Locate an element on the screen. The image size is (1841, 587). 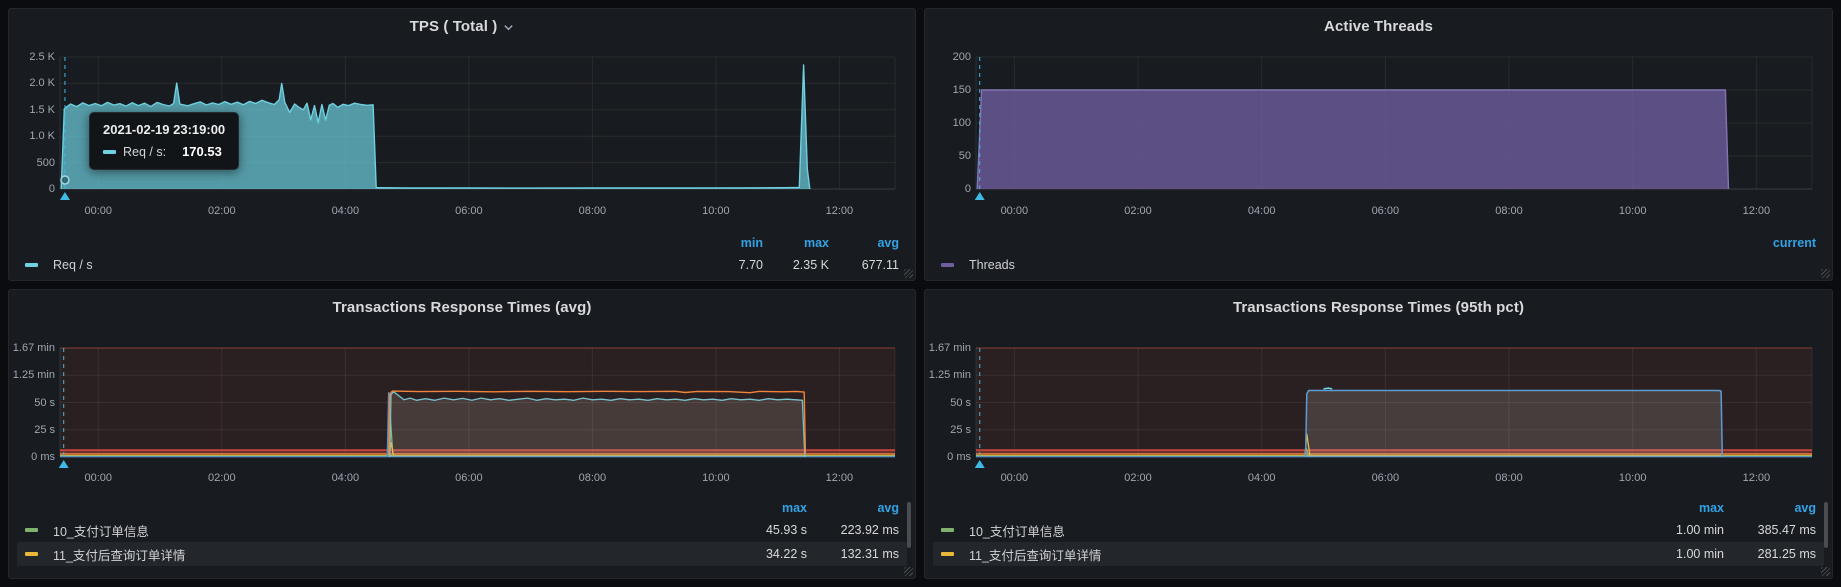
y-axis-label: 0 is located at coordinates (51, 189).